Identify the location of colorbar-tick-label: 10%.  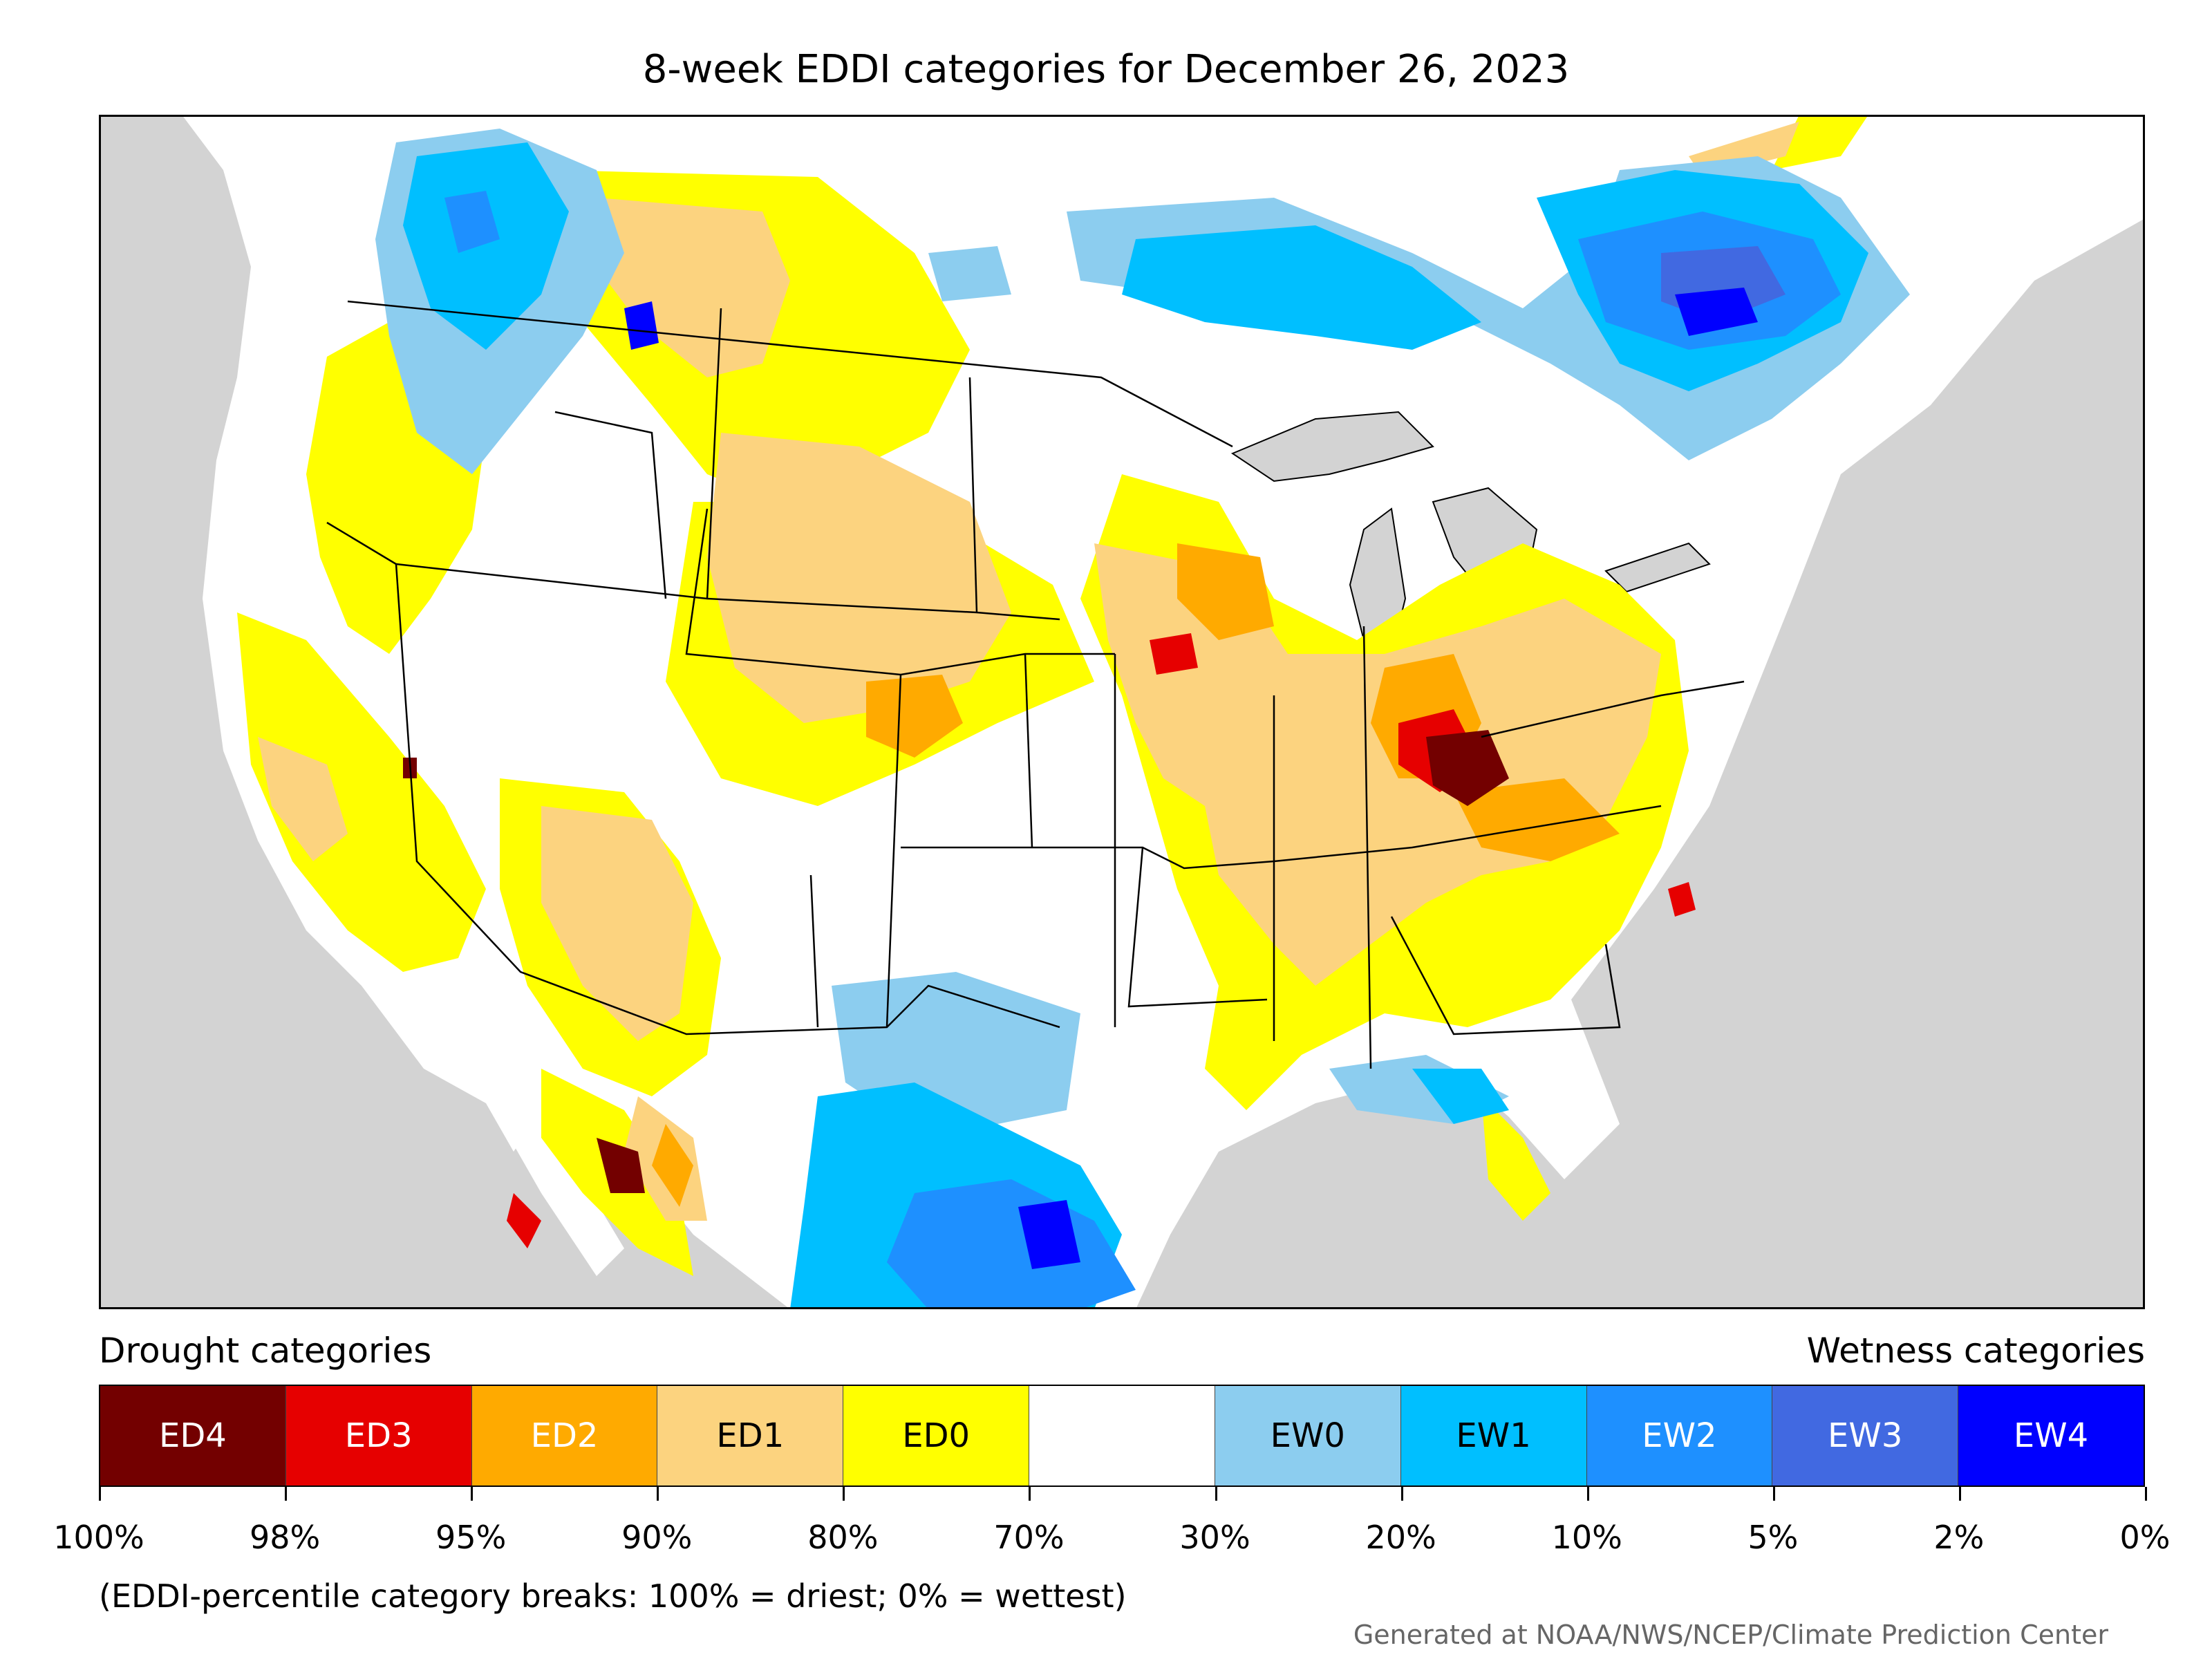
(1586, 1537).